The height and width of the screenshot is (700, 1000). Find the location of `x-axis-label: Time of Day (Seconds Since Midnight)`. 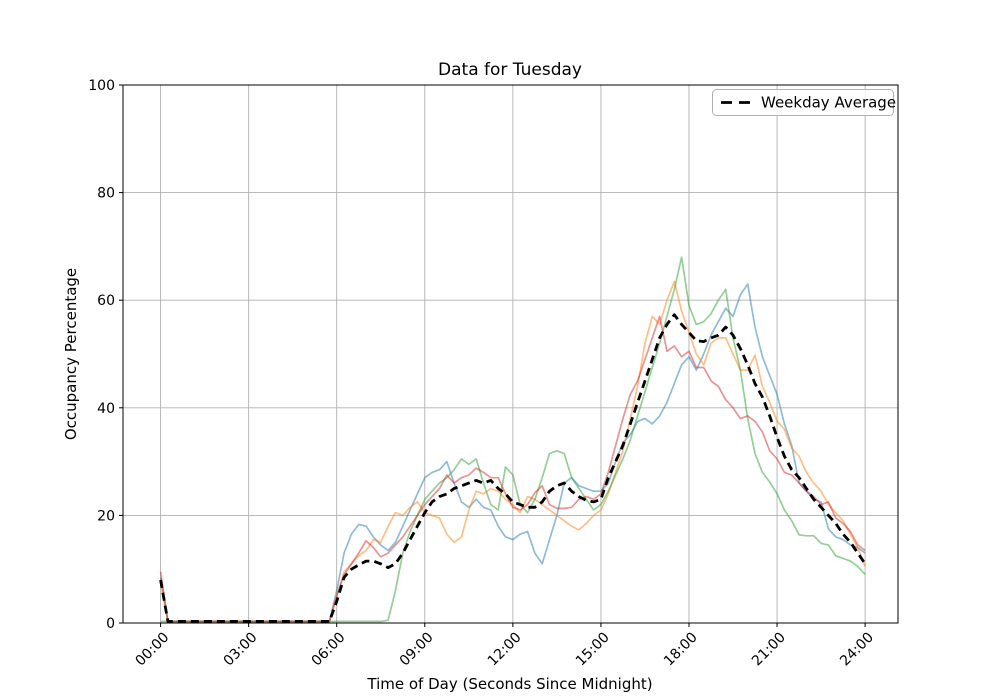

x-axis-label: Time of Day (Seconds Since Midnight) is located at coordinates (509, 684).